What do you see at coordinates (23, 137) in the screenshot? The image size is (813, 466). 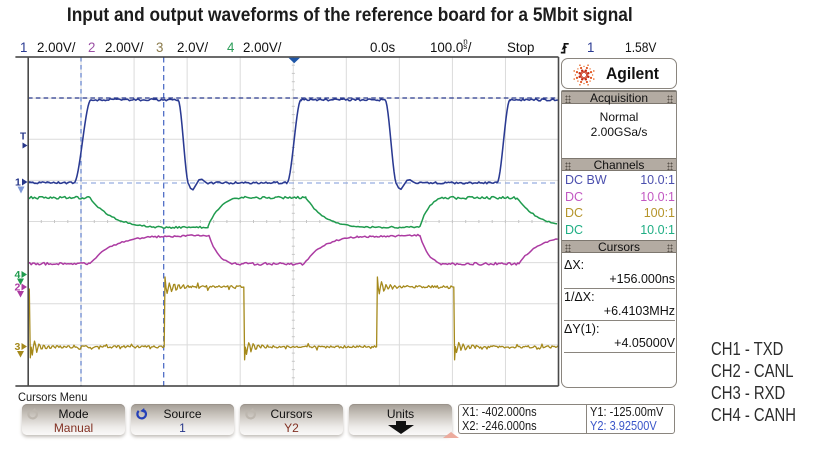 I see `svg-text: T` at bounding box center [23, 137].